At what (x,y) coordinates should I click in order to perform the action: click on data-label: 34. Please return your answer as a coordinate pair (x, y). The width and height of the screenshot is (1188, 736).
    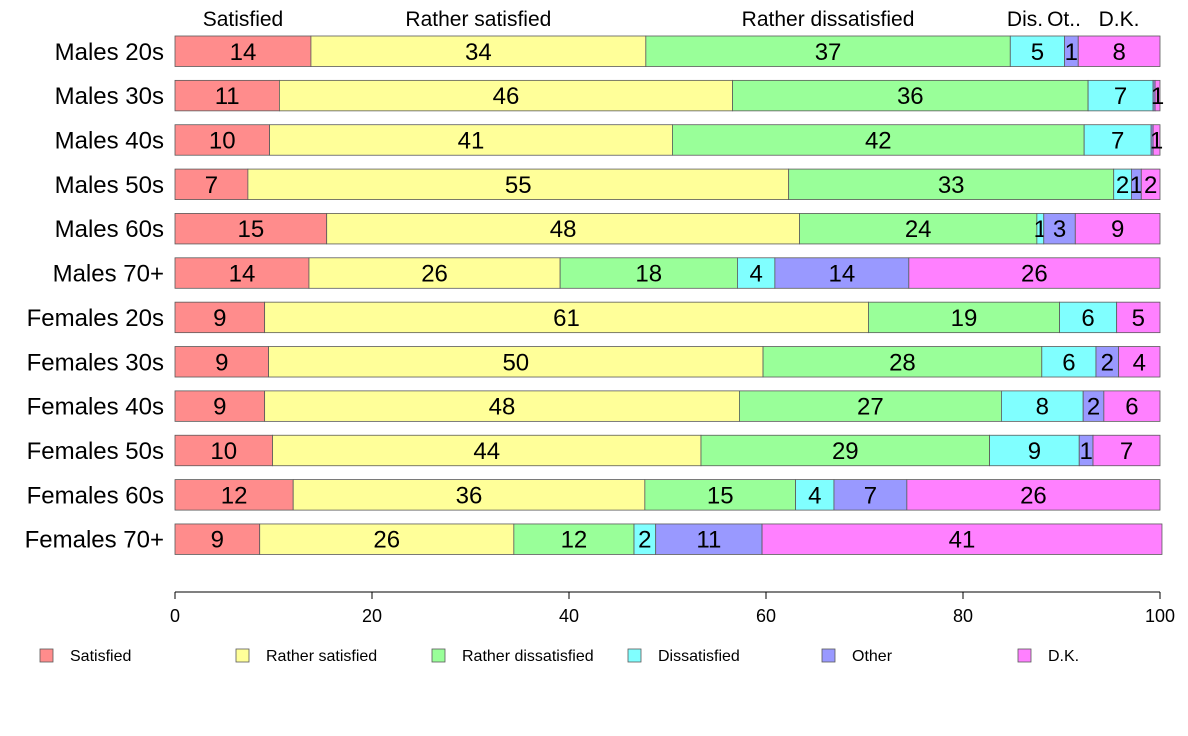
    Looking at the image, I should click on (478, 52).